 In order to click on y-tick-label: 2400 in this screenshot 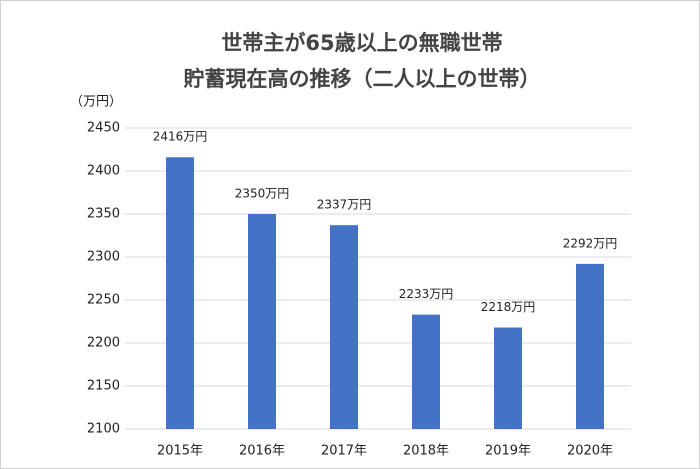, I will do `click(103, 171)`.